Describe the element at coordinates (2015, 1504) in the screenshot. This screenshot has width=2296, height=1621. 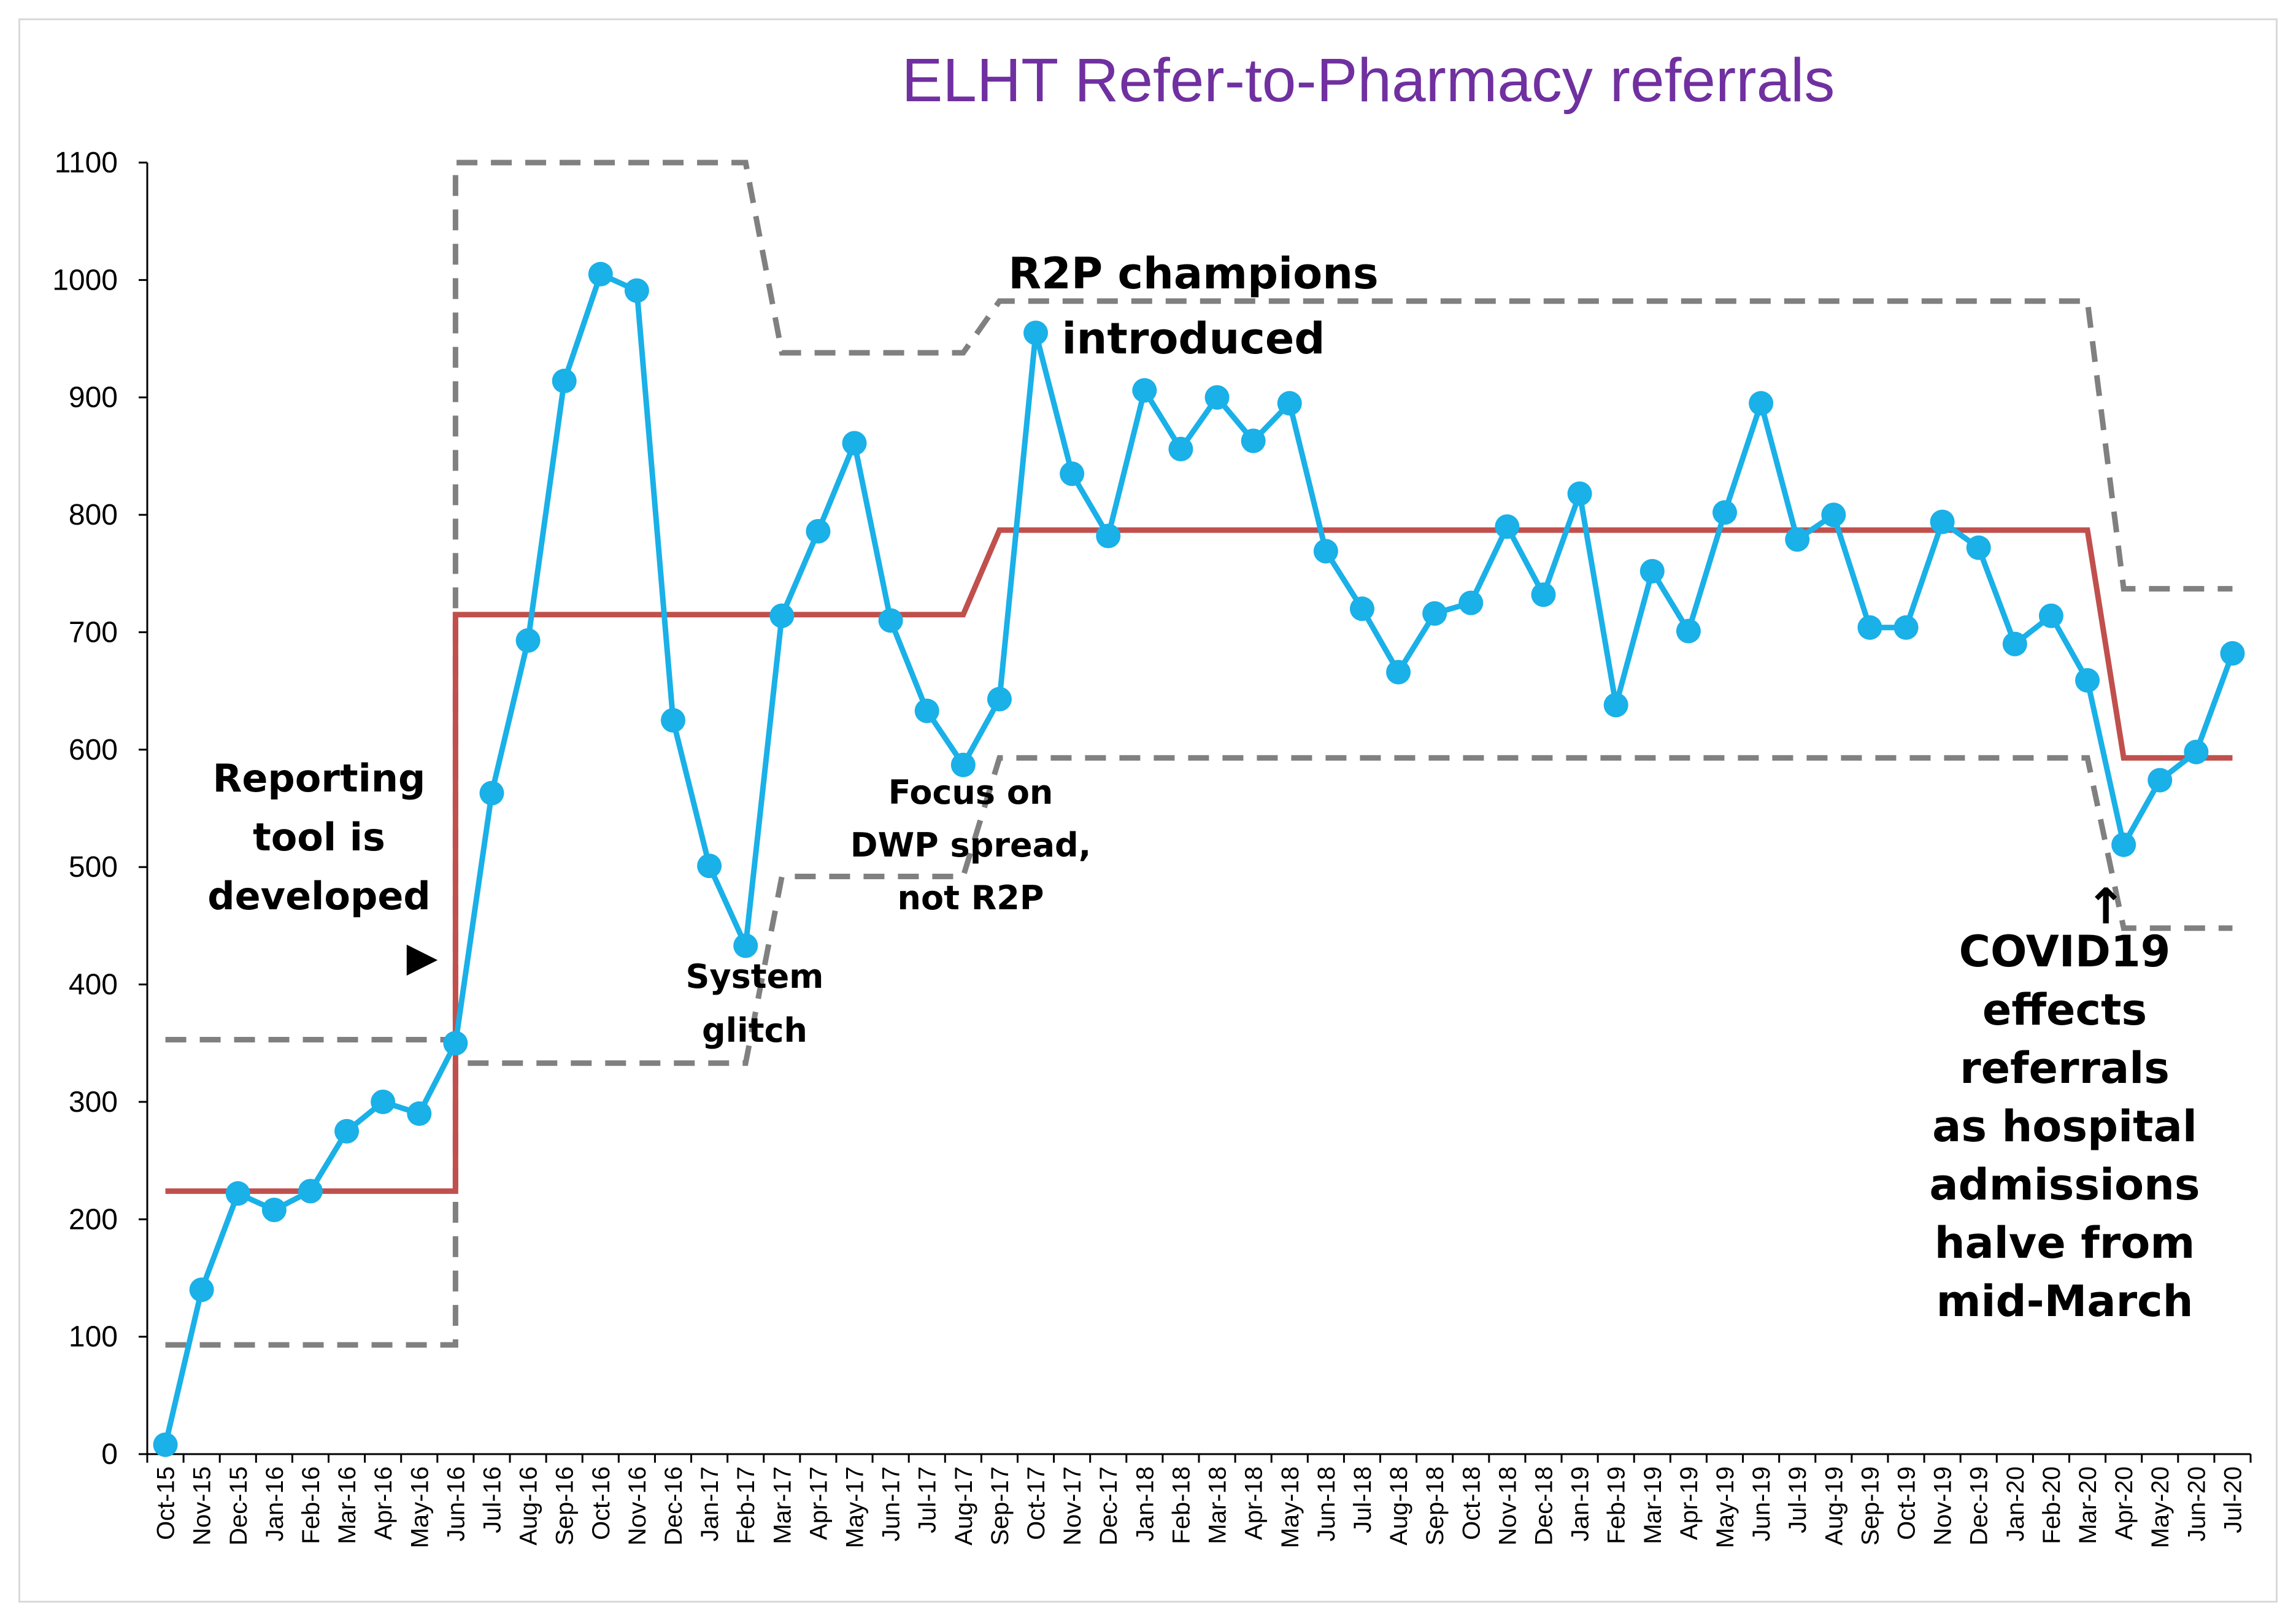
I see `x-tick-label: Jan-20` at that location.